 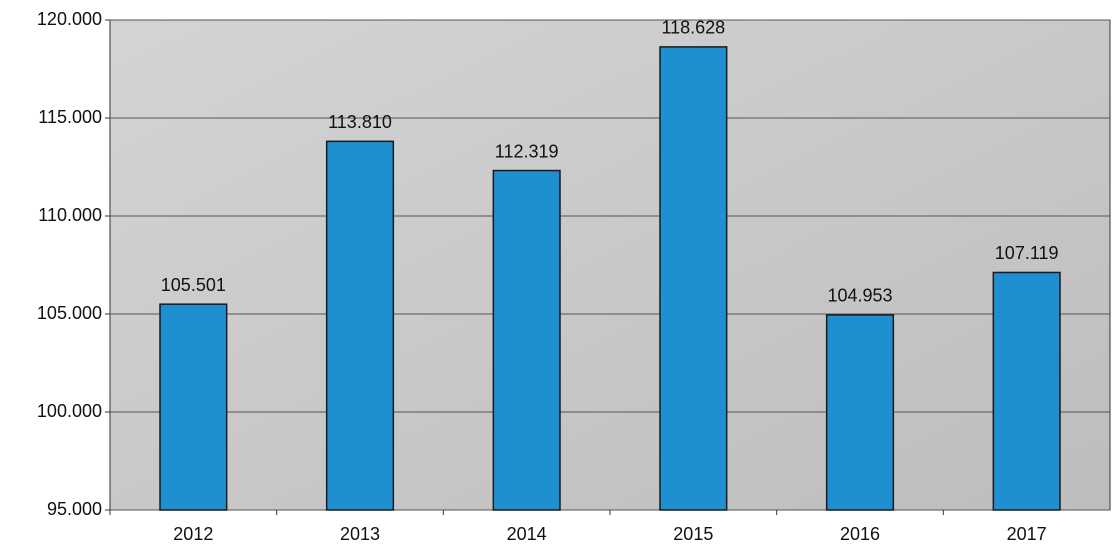 What do you see at coordinates (193, 285) in the screenshot?
I see `data-label: 105.501` at bounding box center [193, 285].